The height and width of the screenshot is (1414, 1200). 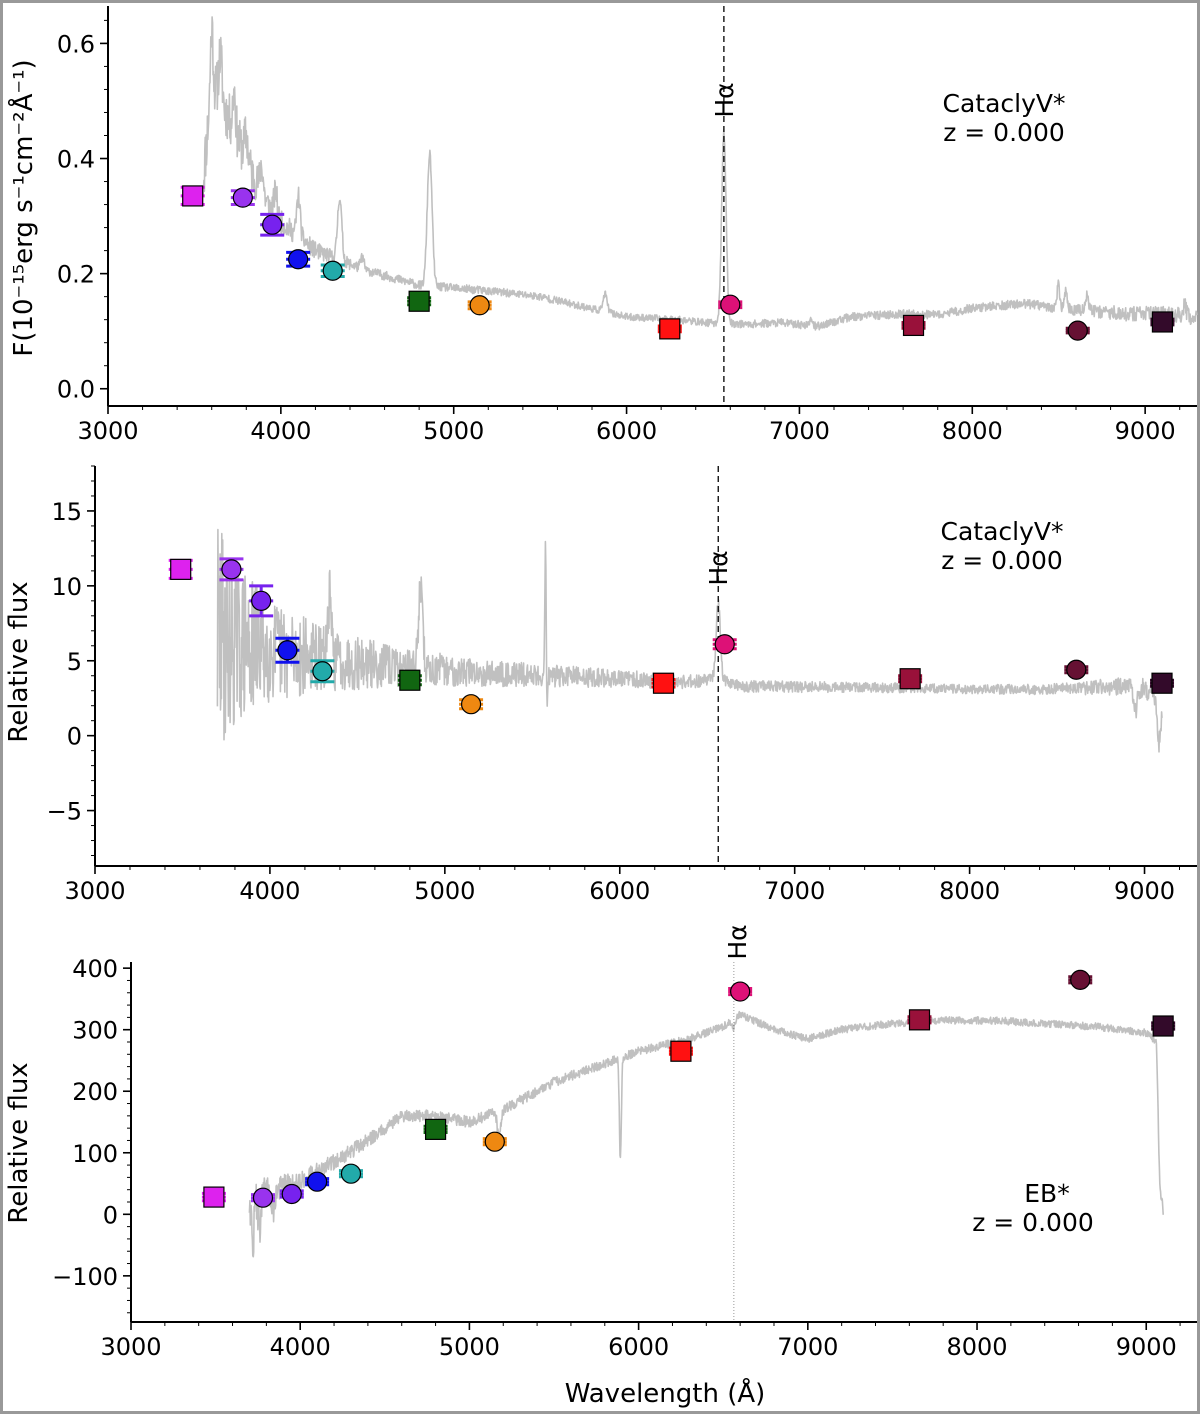 What do you see at coordinates (66, 587) in the screenshot?
I see `ytick-label-3: 10` at bounding box center [66, 587].